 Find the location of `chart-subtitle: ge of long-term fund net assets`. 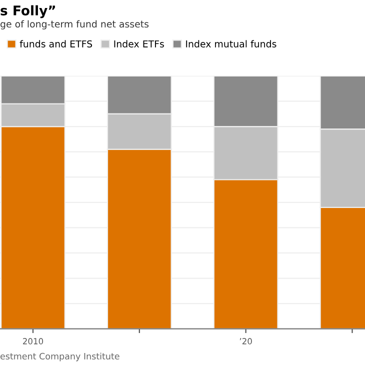

chart-subtitle: ge of long-term fund net assets is located at coordinates (74, 25).